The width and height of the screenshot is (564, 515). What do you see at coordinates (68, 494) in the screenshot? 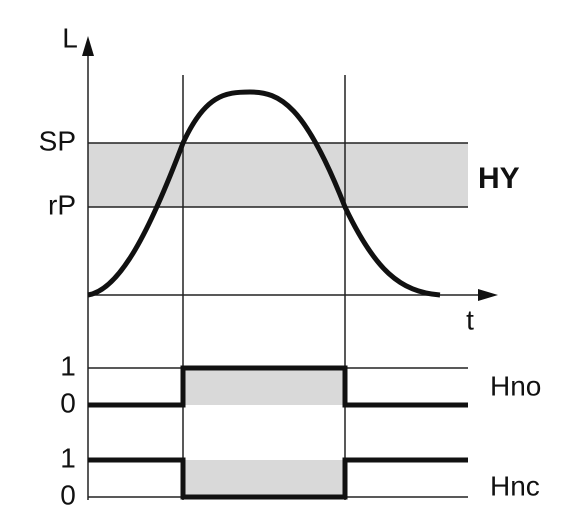
I see `hnc-low-label: 0` at bounding box center [68, 494].